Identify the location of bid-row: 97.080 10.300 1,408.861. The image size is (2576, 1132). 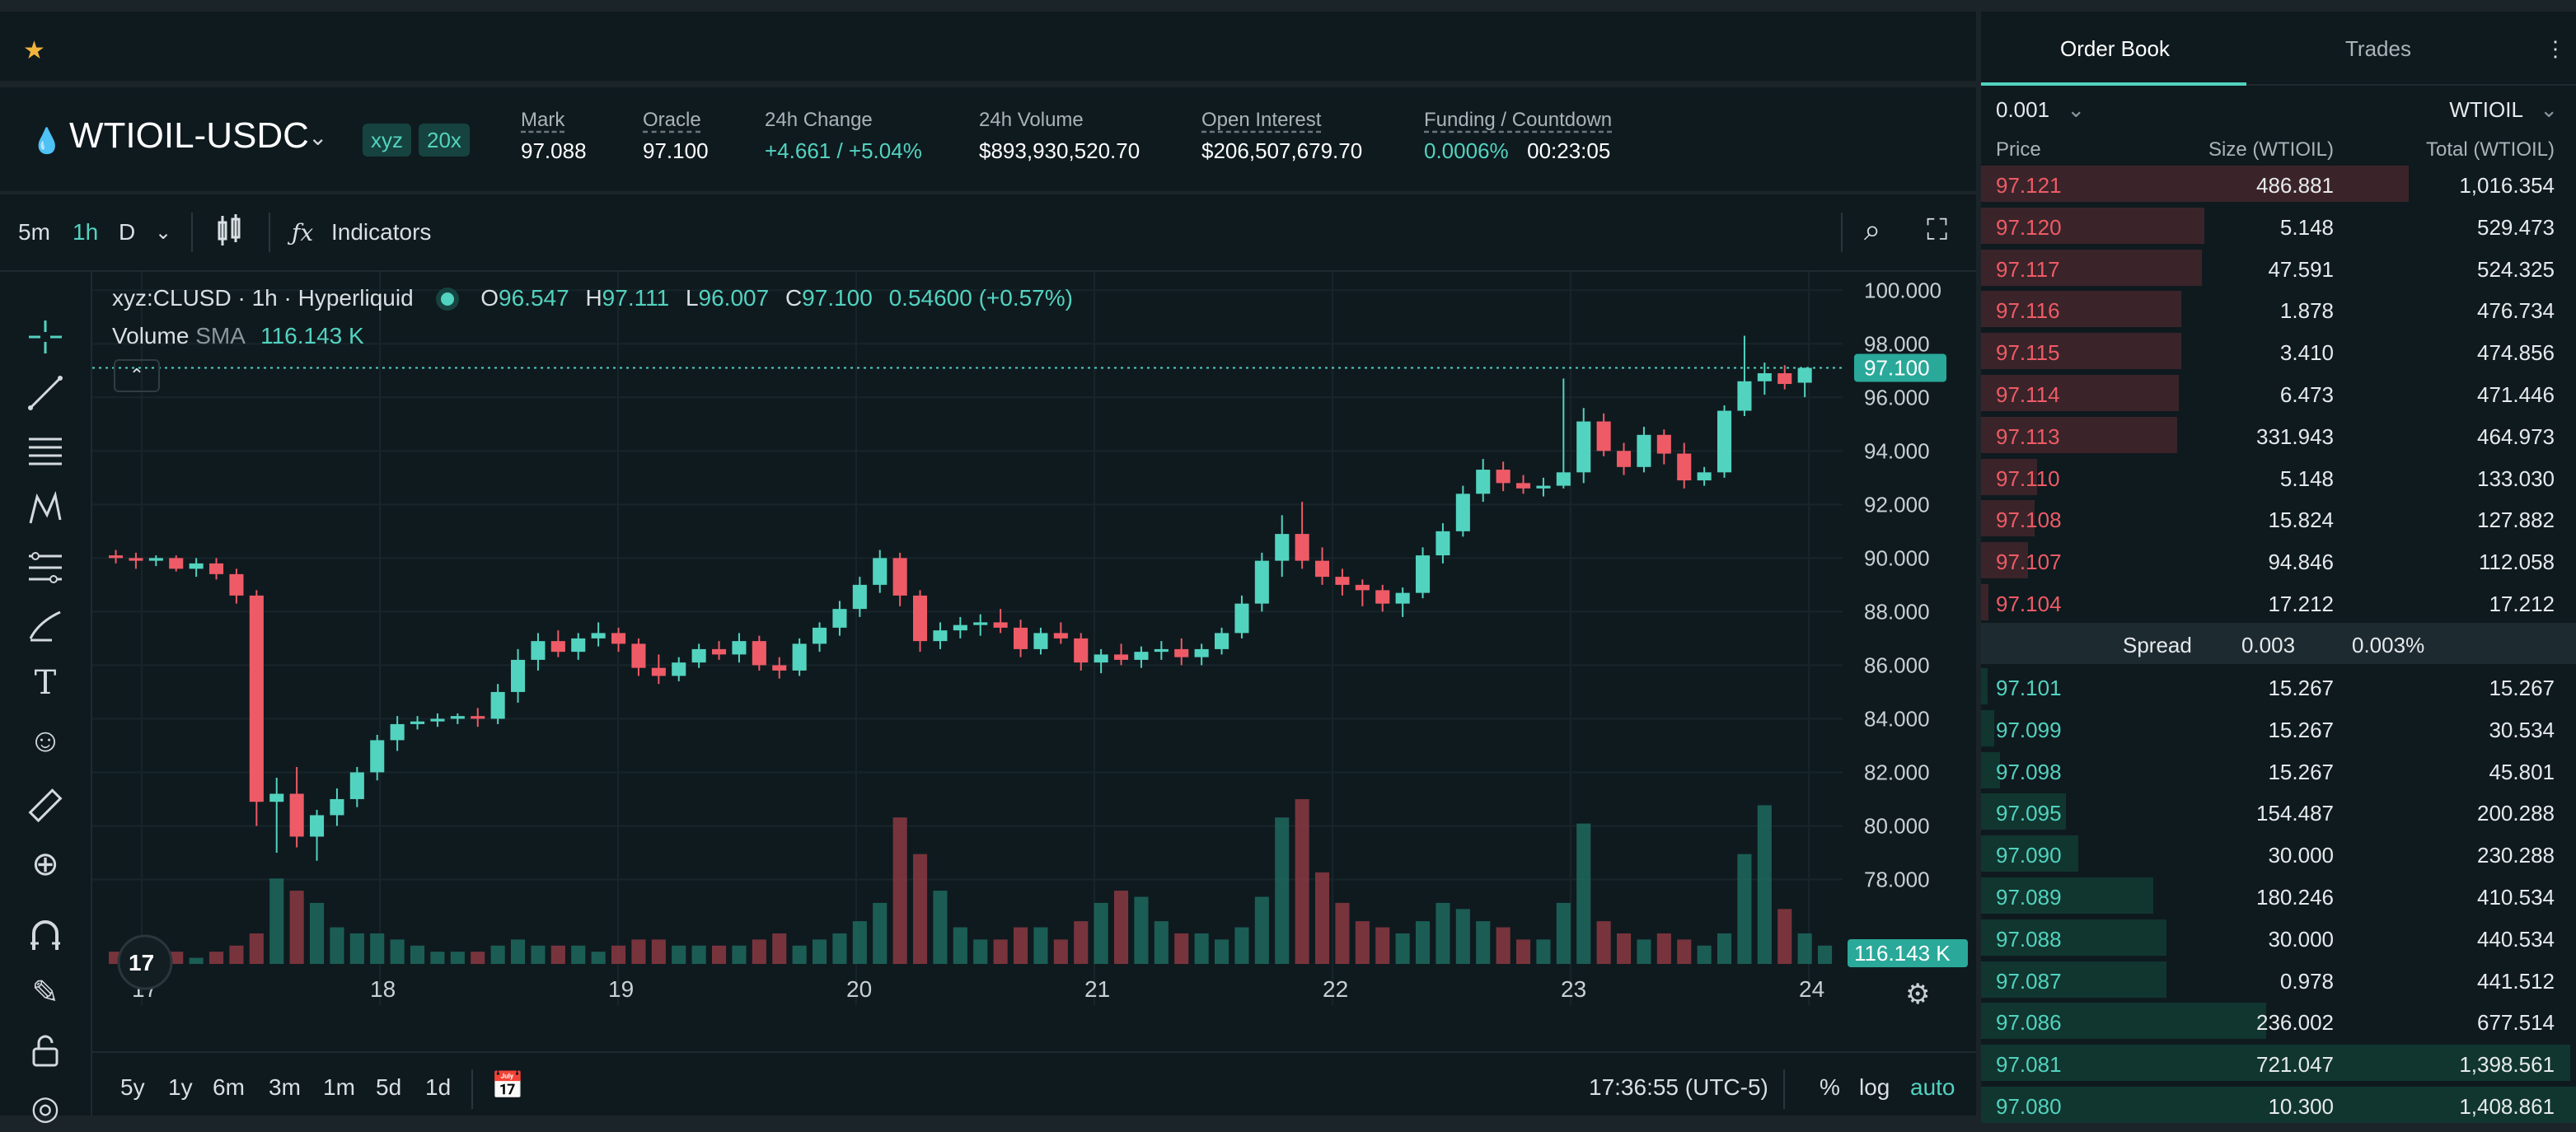
(2278, 1104).